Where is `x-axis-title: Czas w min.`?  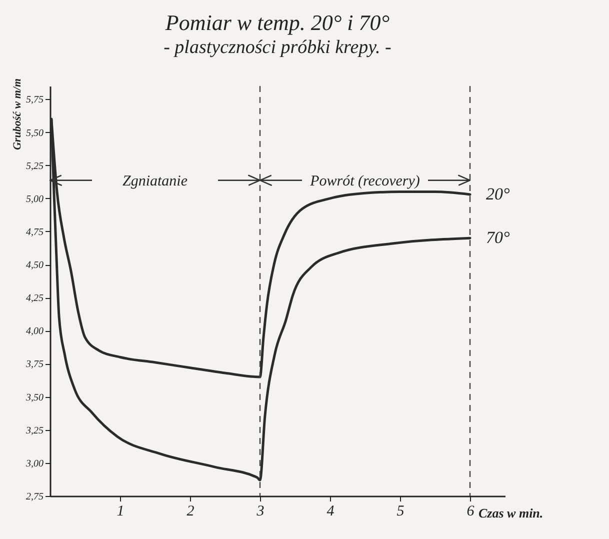
x-axis-title: Czas w min. is located at coordinates (511, 513).